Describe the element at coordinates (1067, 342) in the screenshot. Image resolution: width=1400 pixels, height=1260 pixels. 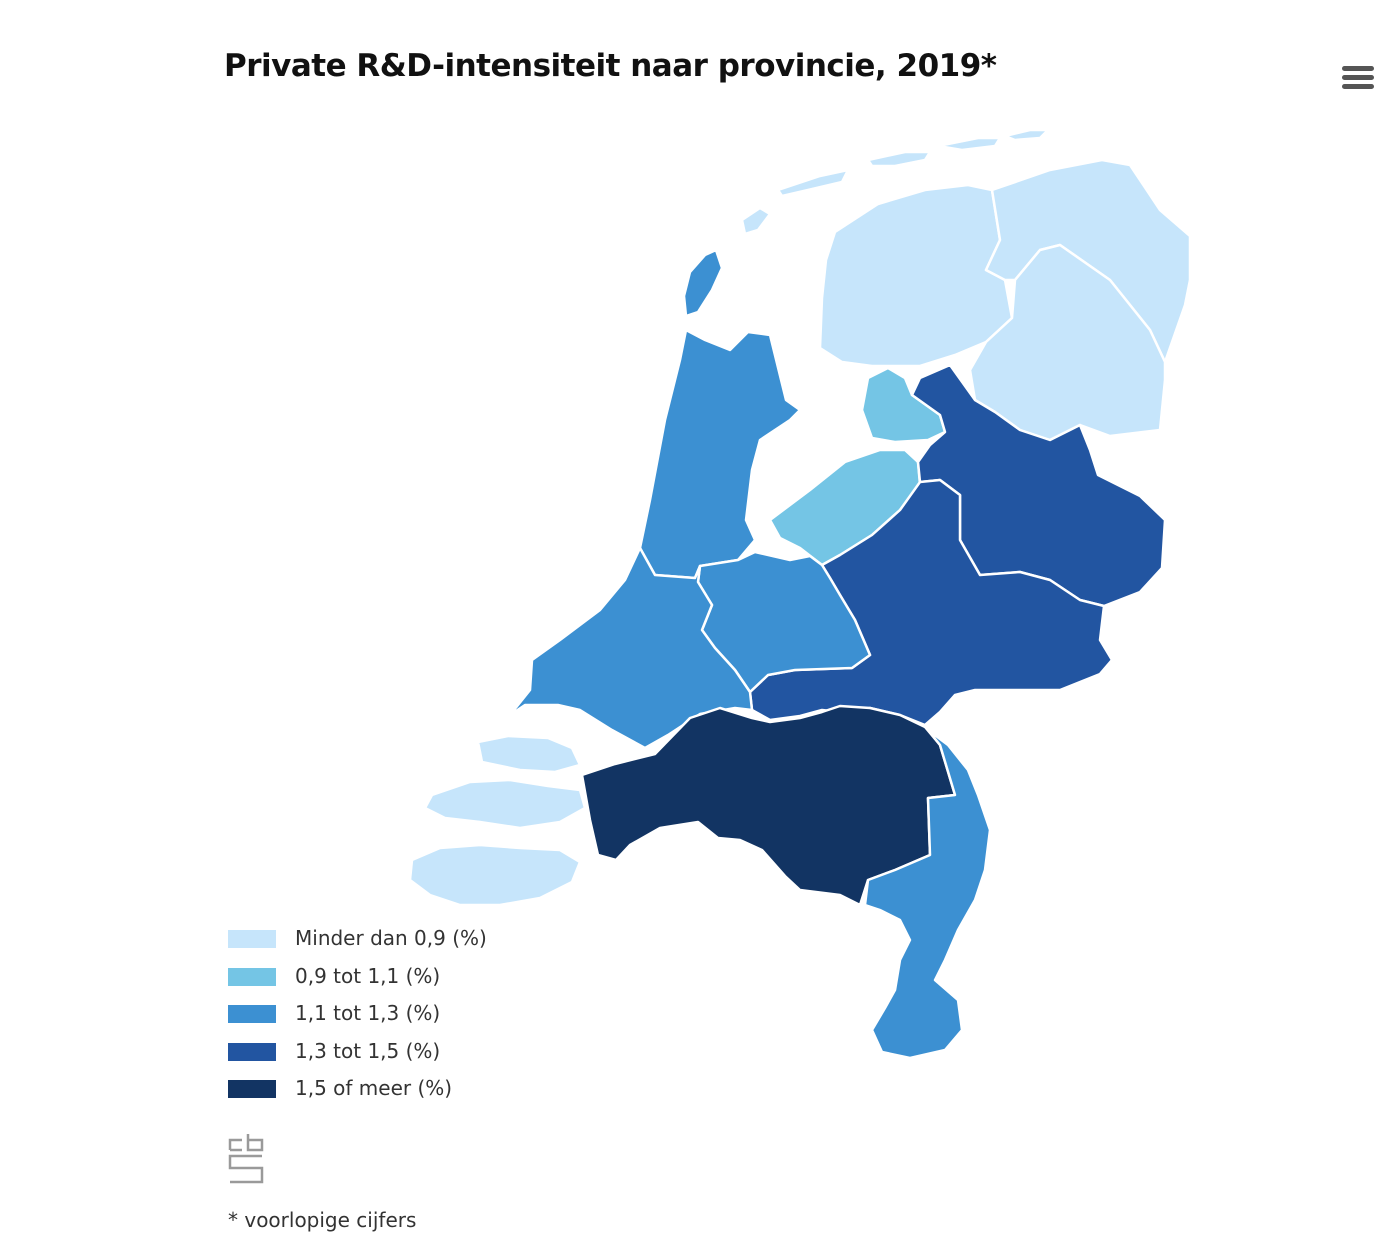
I see `province-drenthe` at that location.